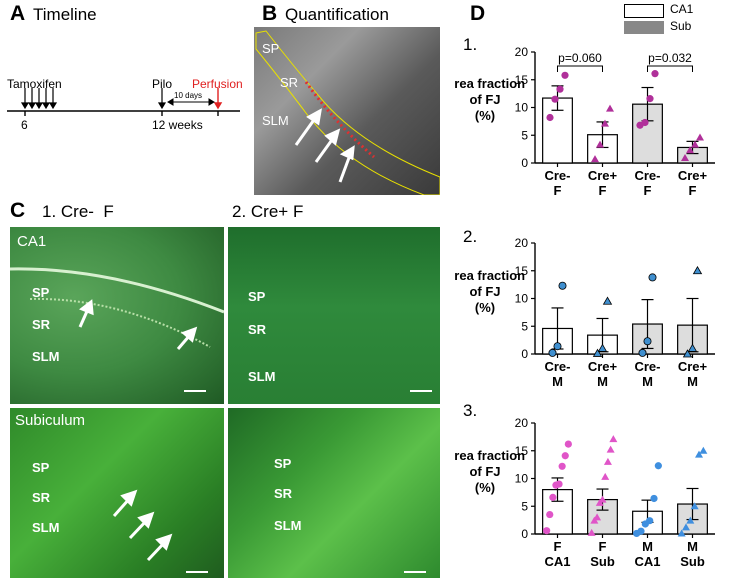 This screenshot has width=735, height=580. What do you see at coordinates (557, 561) in the screenshot?
I see `category-label: CA1` at bounding box center [557, 561].